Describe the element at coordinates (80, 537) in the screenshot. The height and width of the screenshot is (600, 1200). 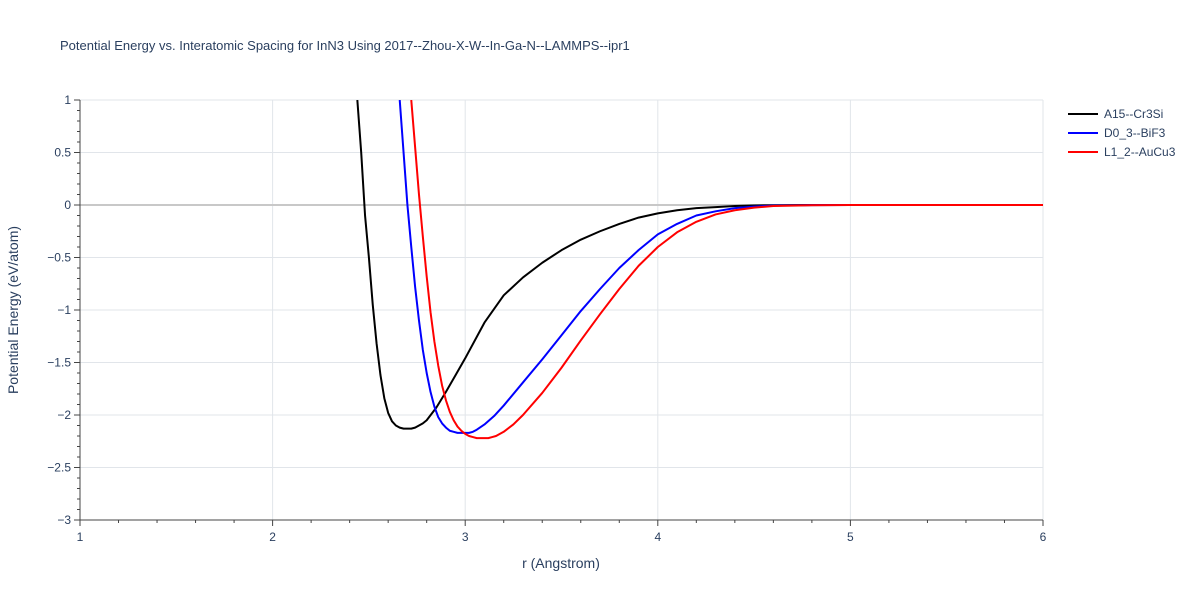
I see `x-tick-label: 1` at that location.